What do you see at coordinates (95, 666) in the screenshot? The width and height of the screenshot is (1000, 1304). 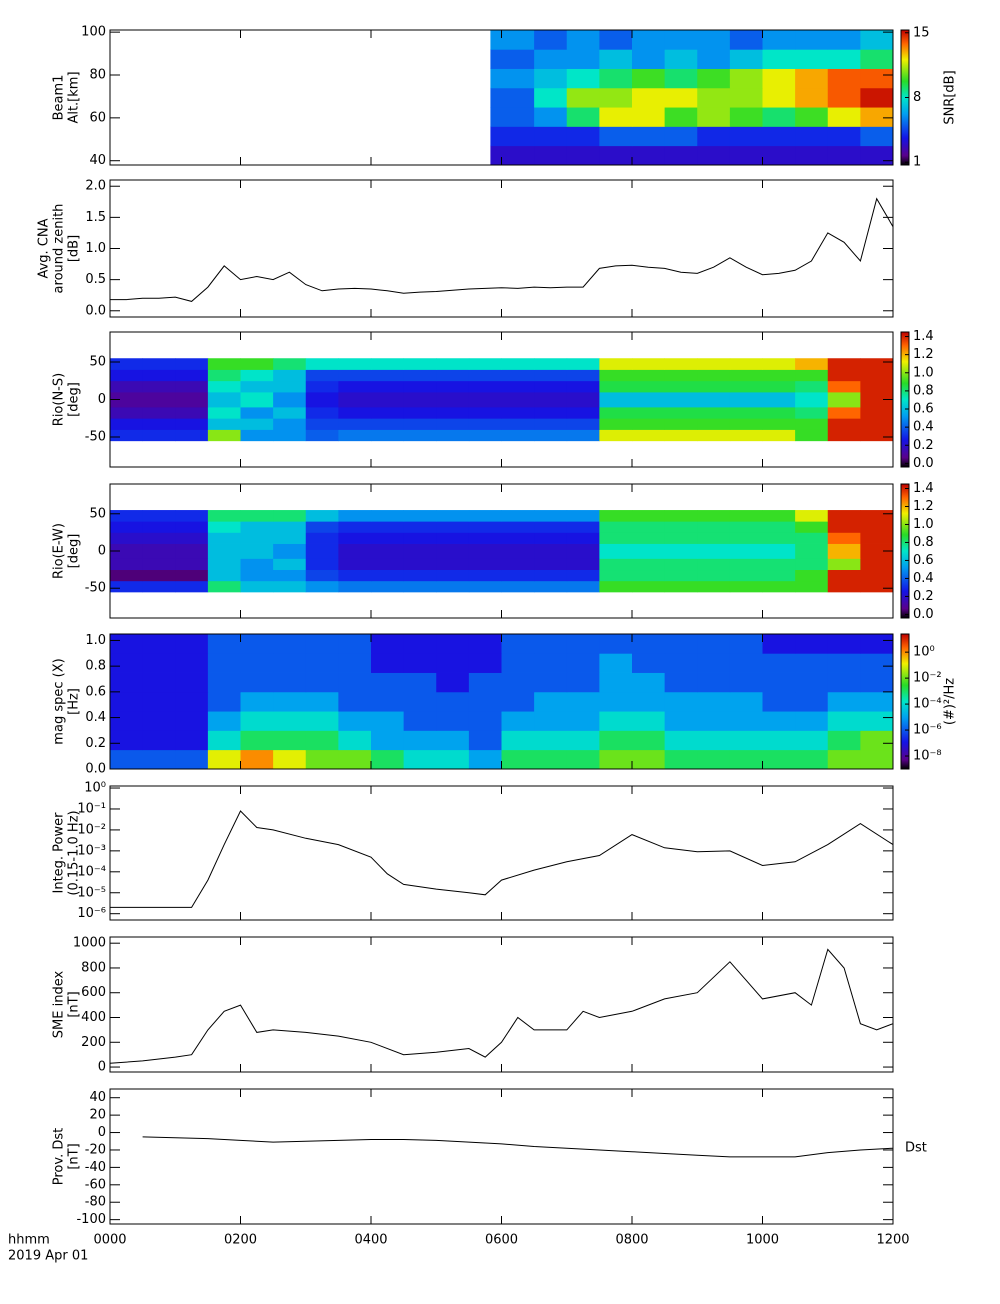 I see `y-tick-label: 0.8` at bounding box center [95, 666].